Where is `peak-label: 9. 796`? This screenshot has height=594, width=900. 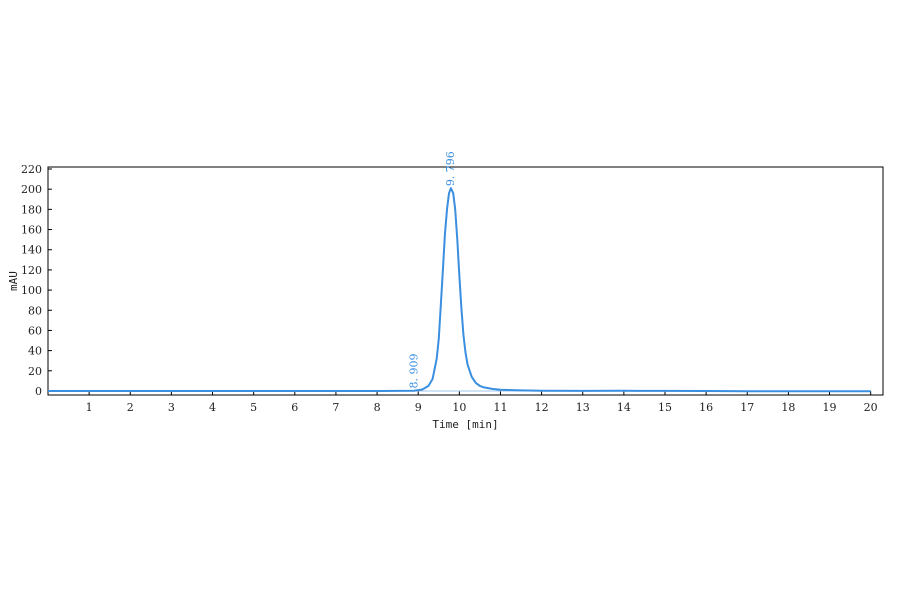 peak-label: 9. 796 is located at coordinates (450, 168).